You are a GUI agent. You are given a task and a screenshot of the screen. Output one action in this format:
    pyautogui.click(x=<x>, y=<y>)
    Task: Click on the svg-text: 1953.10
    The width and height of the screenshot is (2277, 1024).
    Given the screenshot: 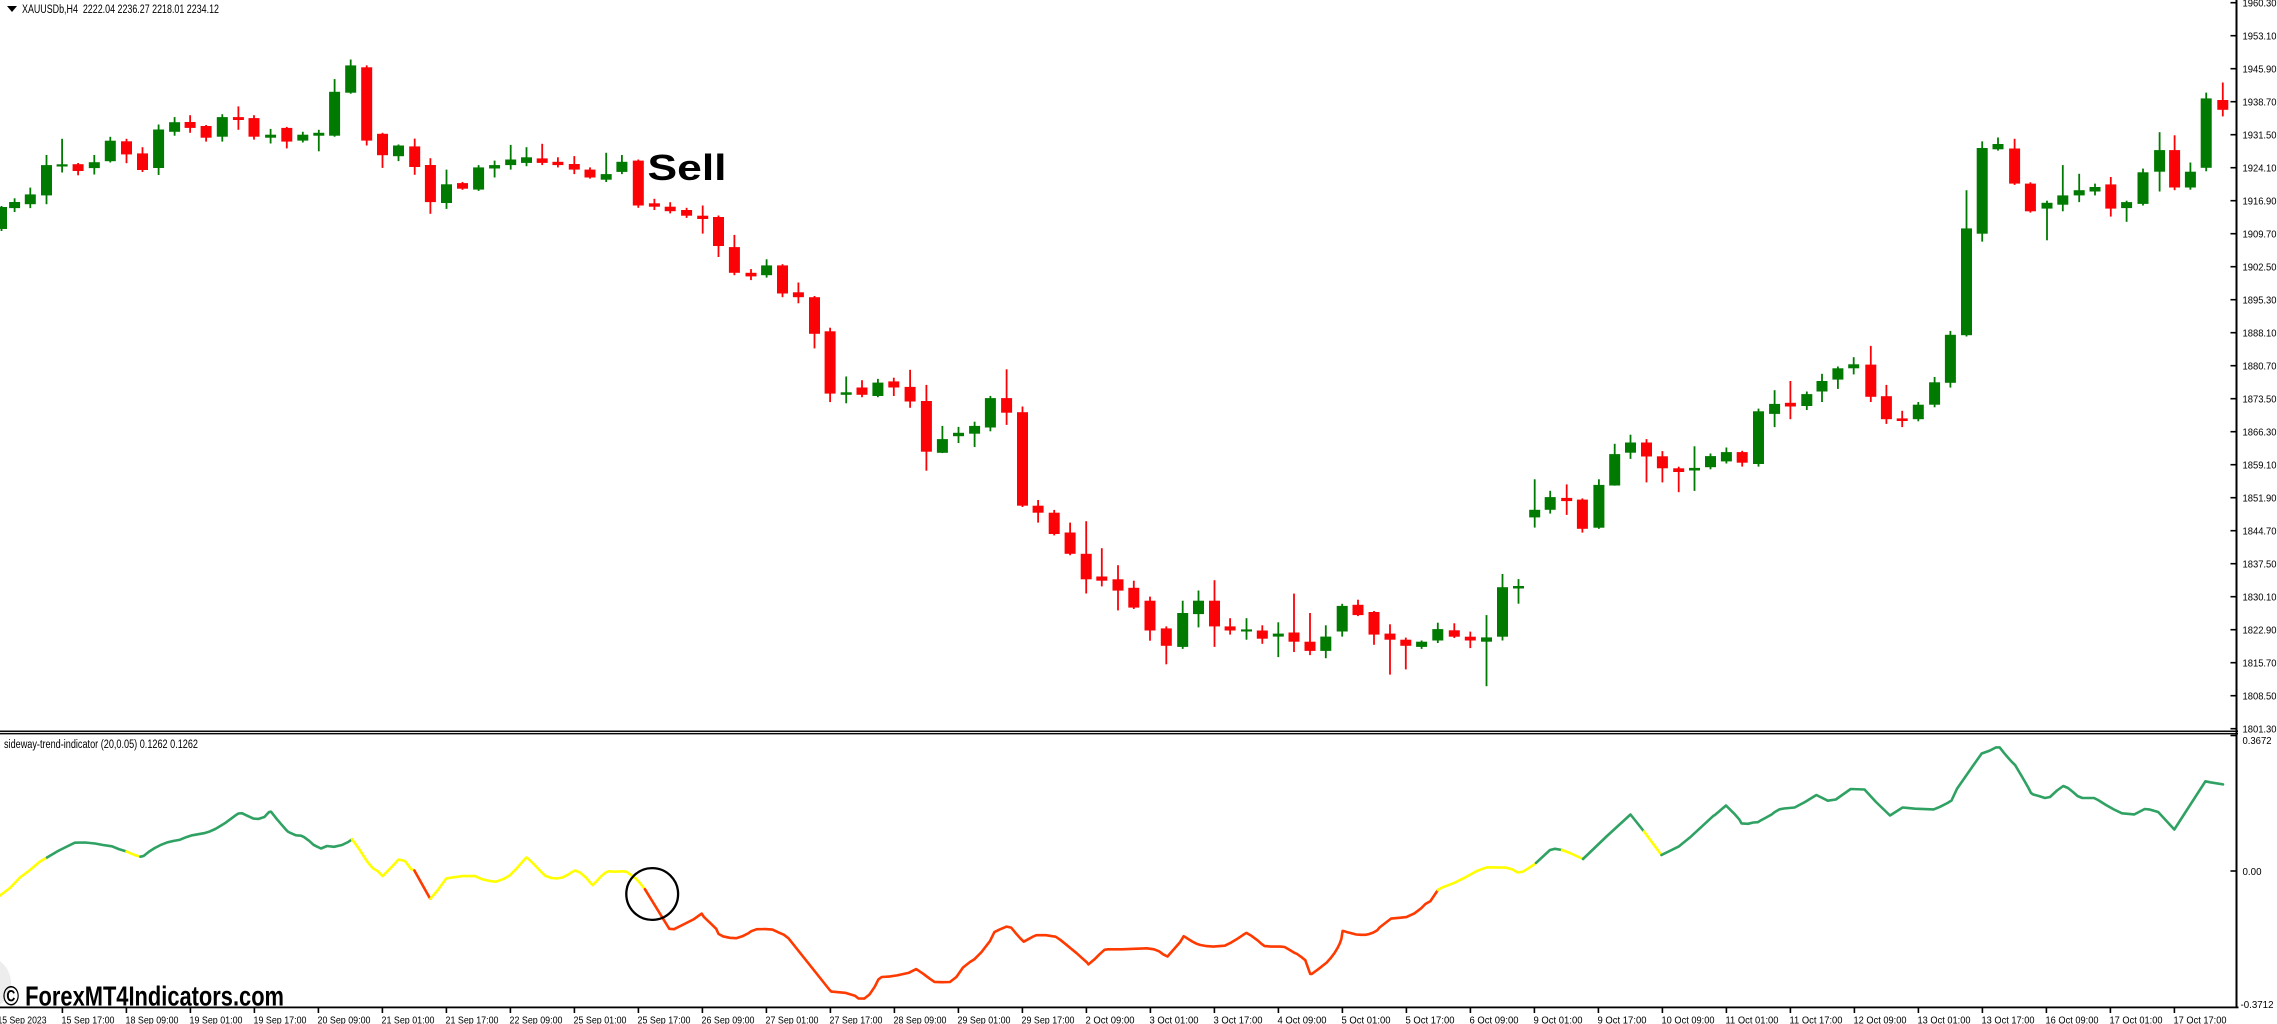 What is the action you would take?
    pyautogui.click(x=2260, y=37)
    